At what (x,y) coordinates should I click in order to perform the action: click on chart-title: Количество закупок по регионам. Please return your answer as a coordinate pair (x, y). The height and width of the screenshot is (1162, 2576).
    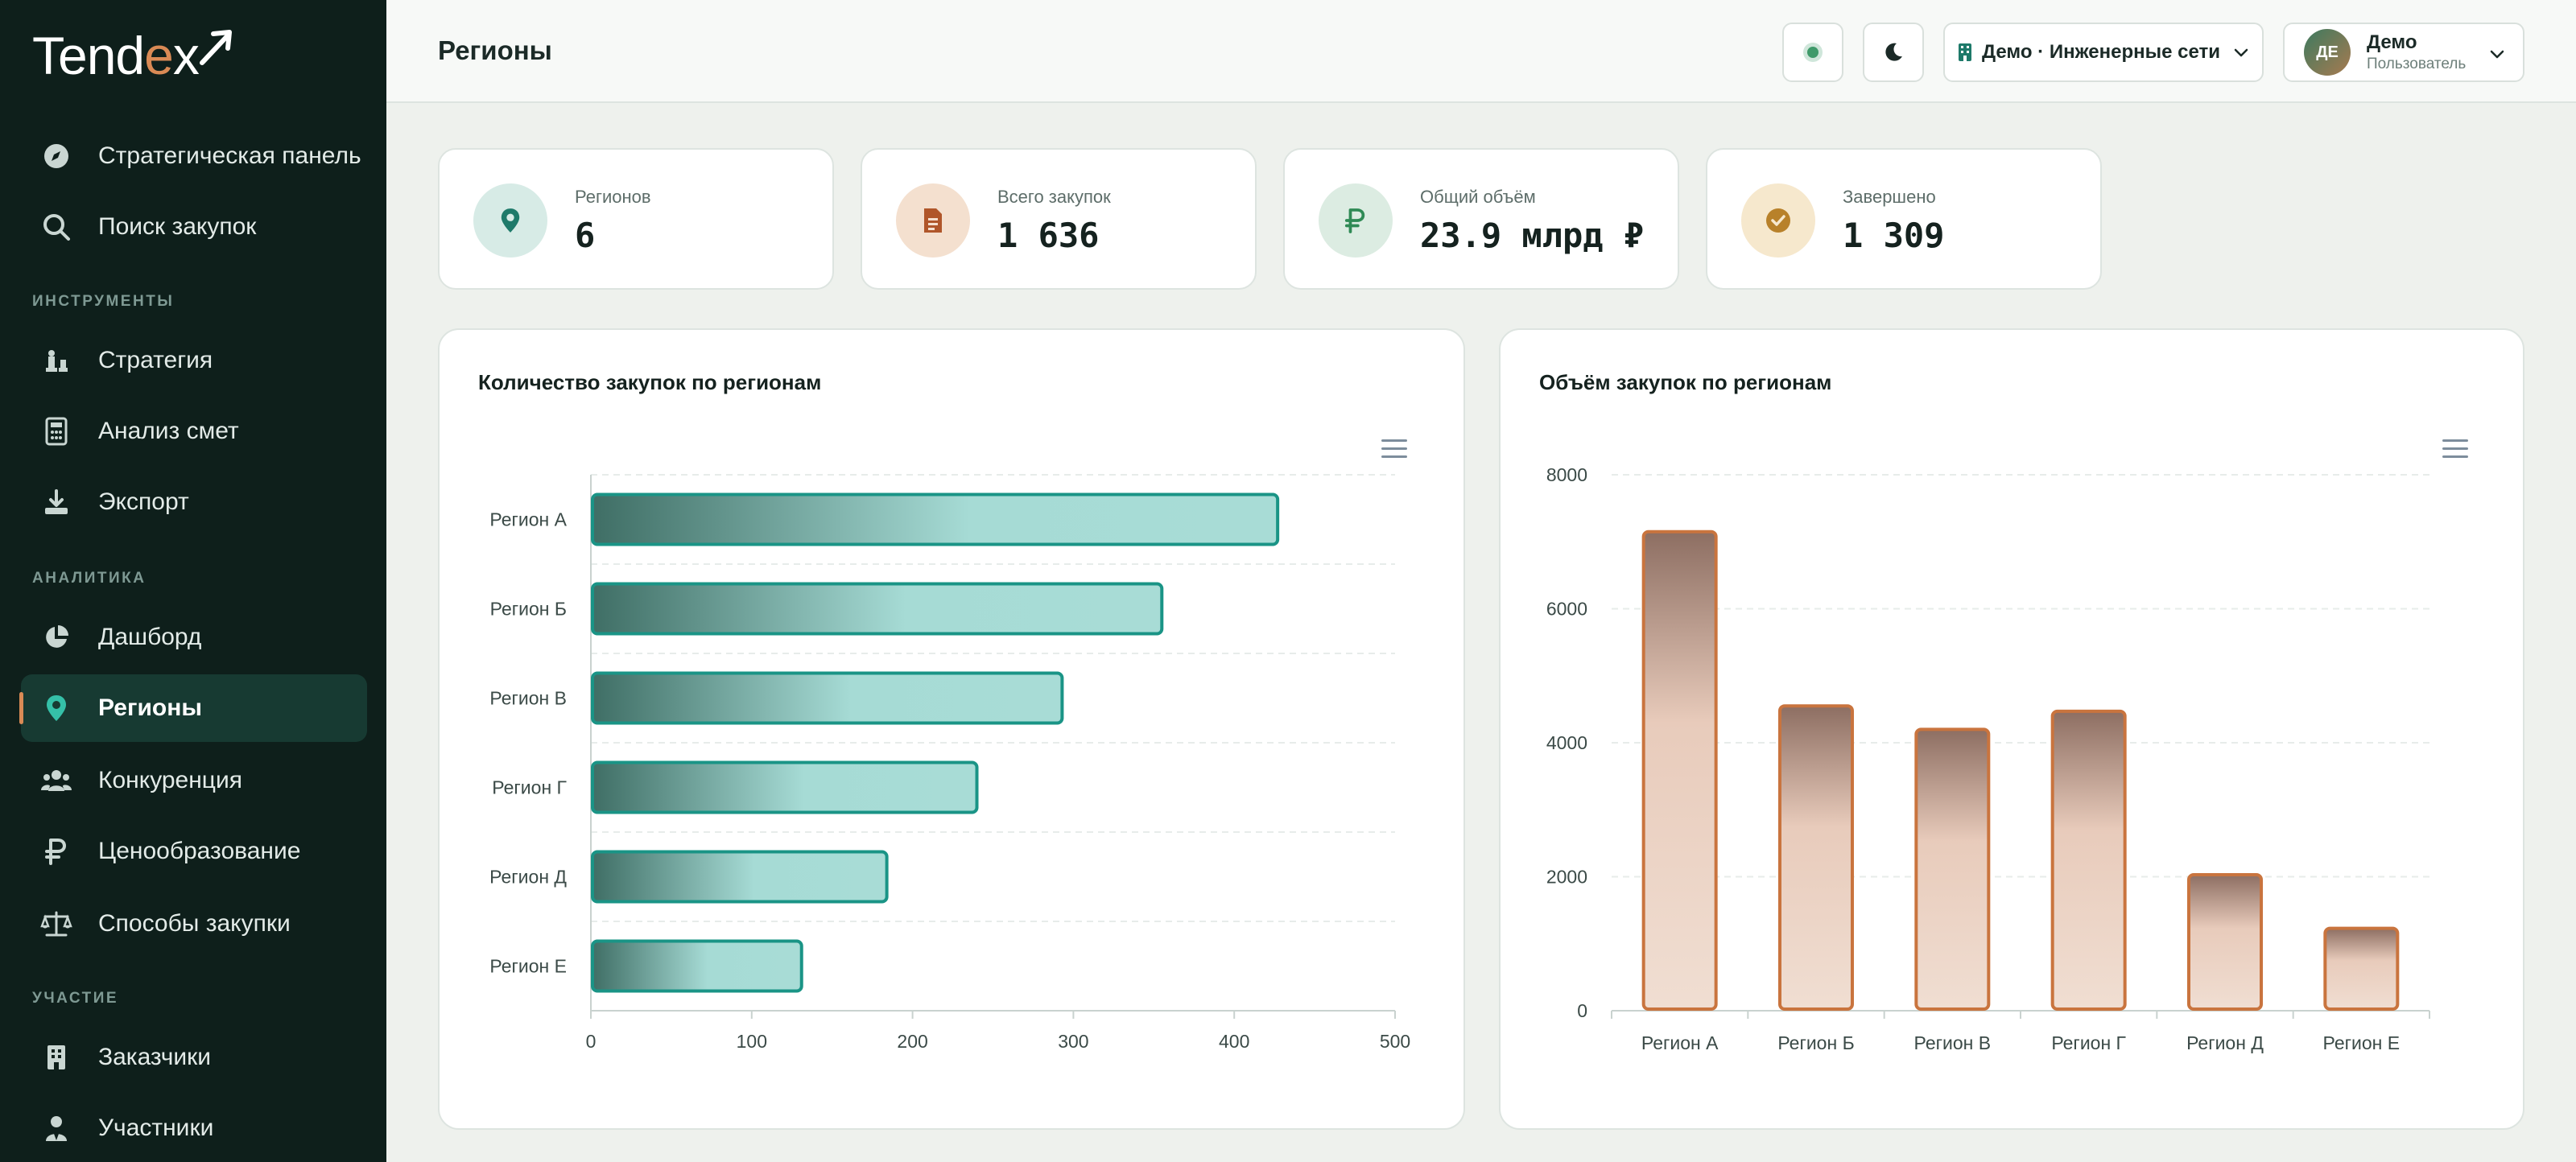
    Looking at the image, I should click on (650, 382).